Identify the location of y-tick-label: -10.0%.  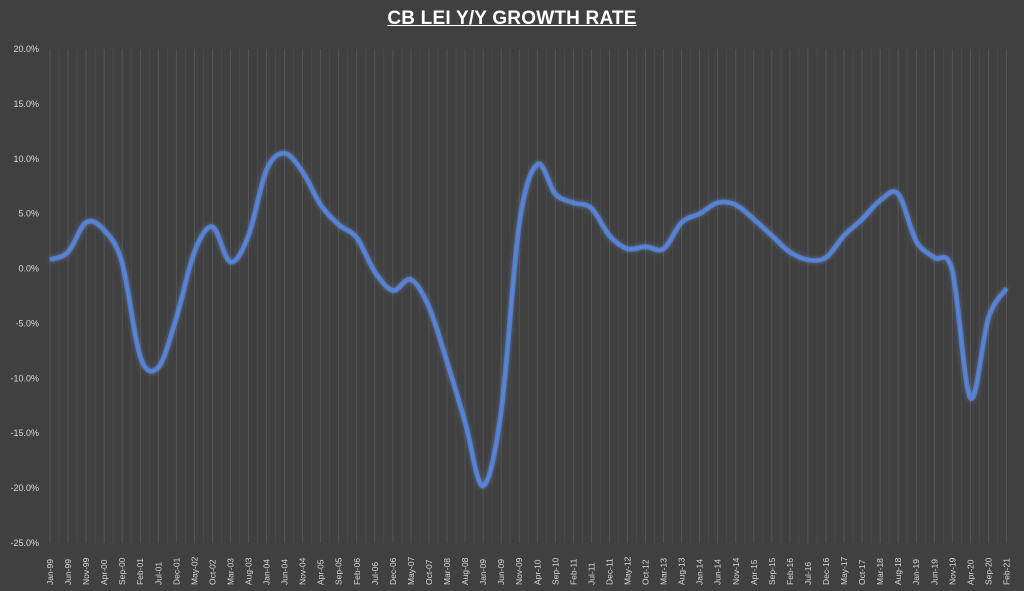
(24, 378).